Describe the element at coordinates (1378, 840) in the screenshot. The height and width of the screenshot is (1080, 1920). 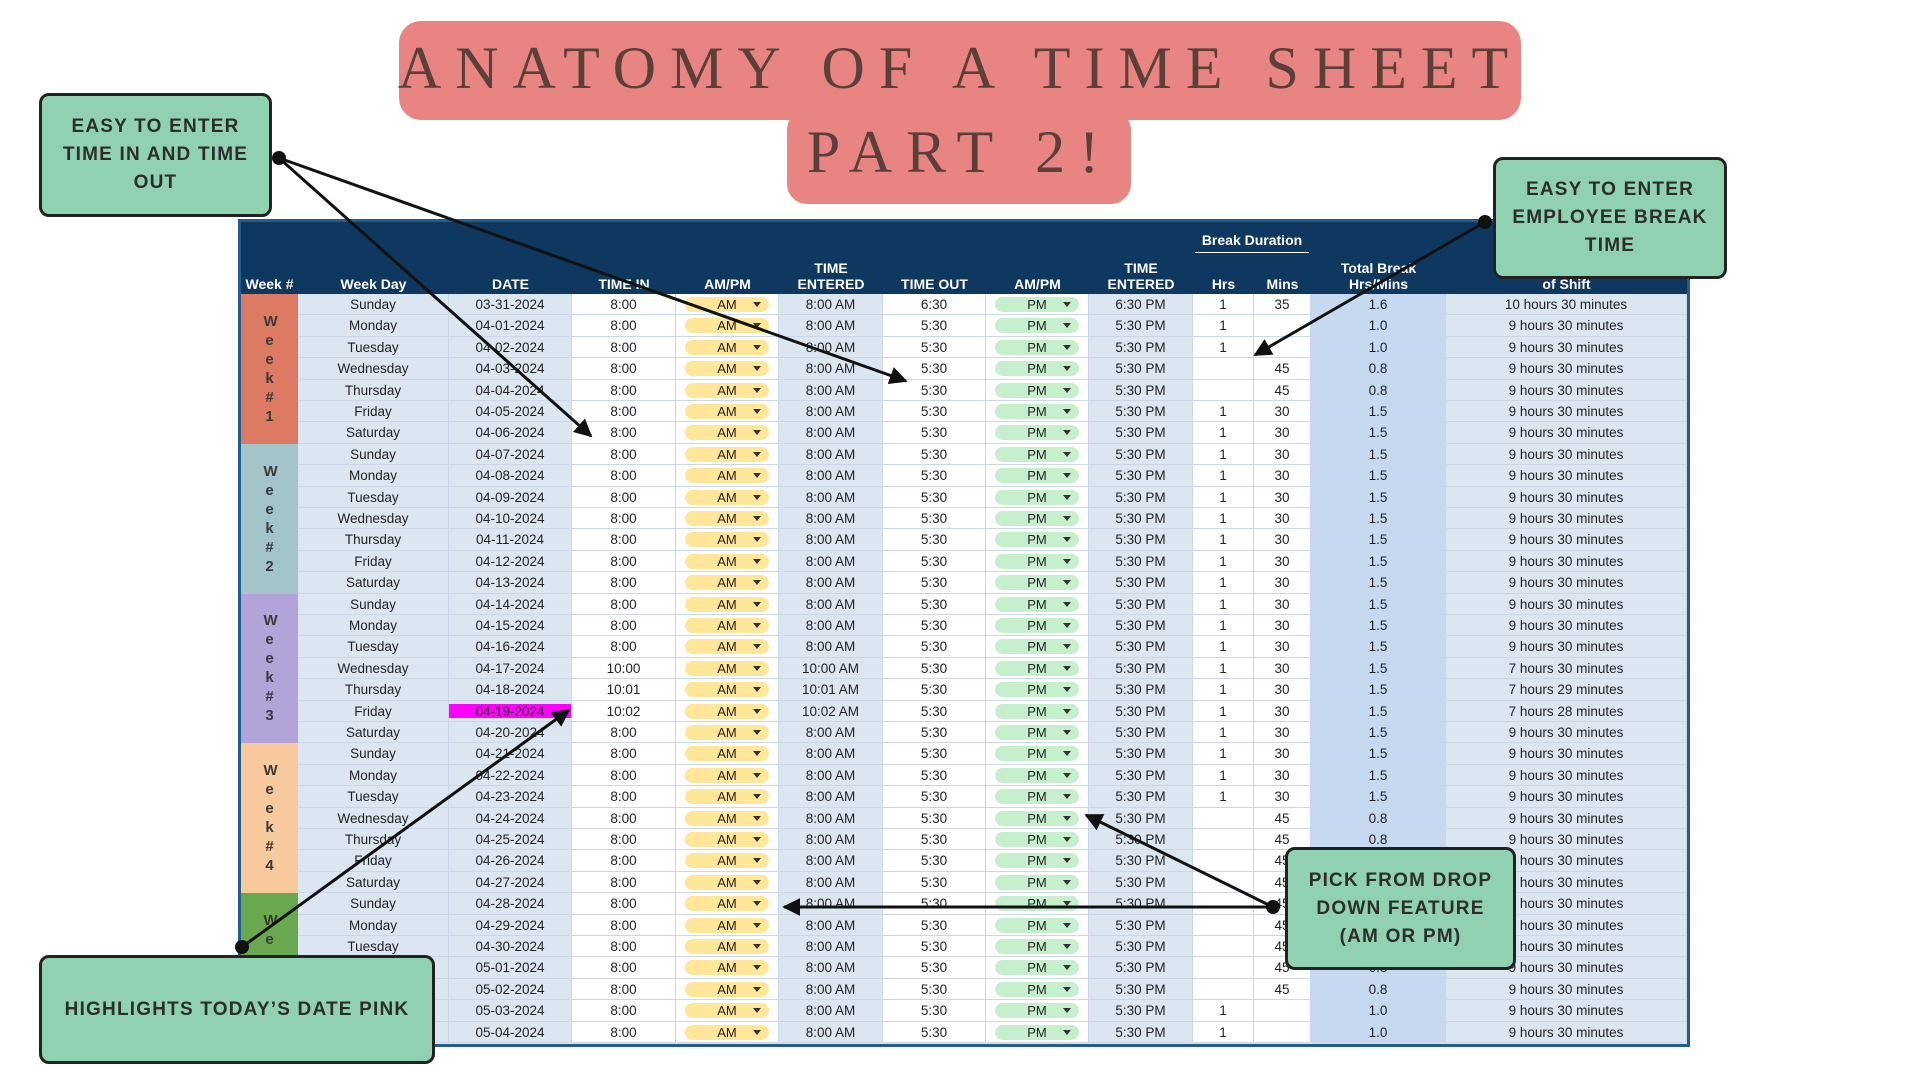
I see `total-break: 0.8` at that location.